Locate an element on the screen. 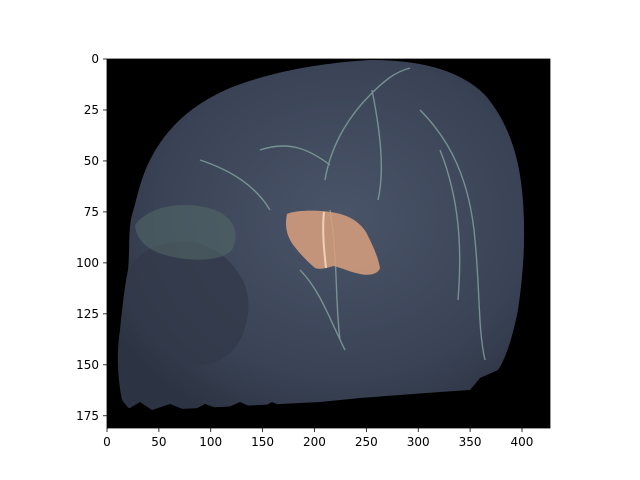 This screenshot has width=640, height=480. face-region is located at coordinates (187, 303).